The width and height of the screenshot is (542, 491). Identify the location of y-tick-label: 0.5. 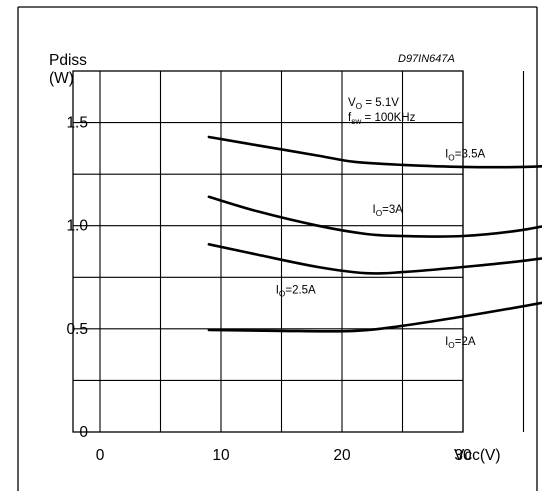
(77, 329).